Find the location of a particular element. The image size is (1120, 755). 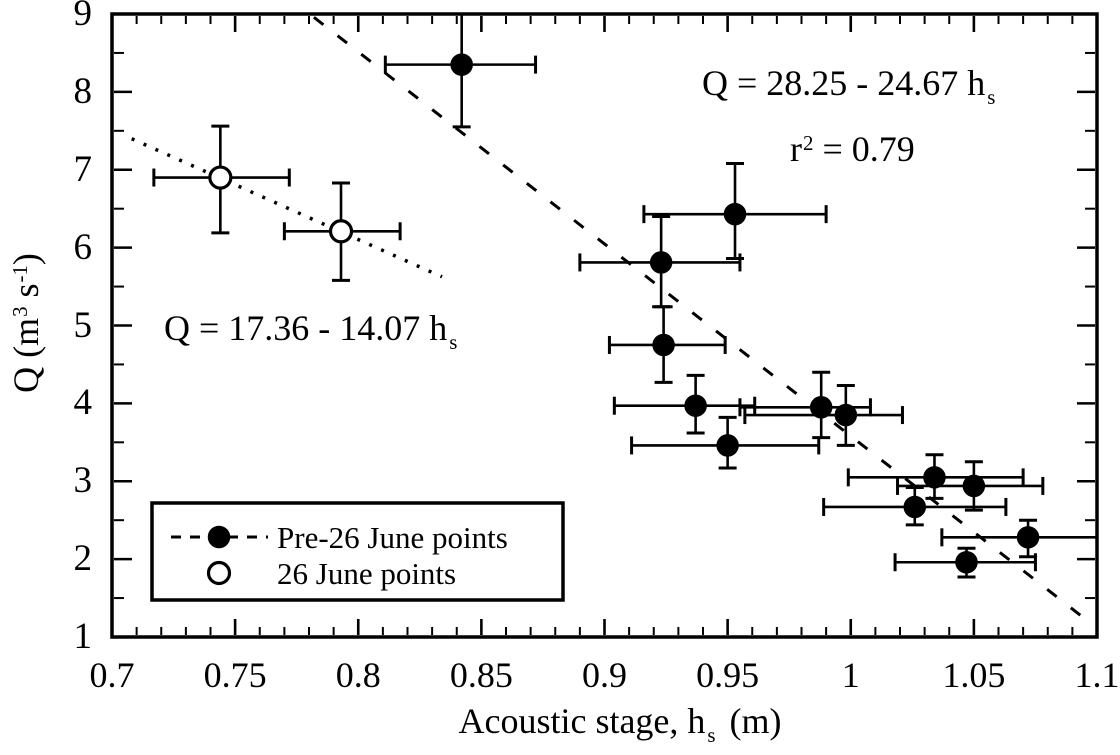

x-tick-label: 1.1 is located at coordinates (1097, 675).